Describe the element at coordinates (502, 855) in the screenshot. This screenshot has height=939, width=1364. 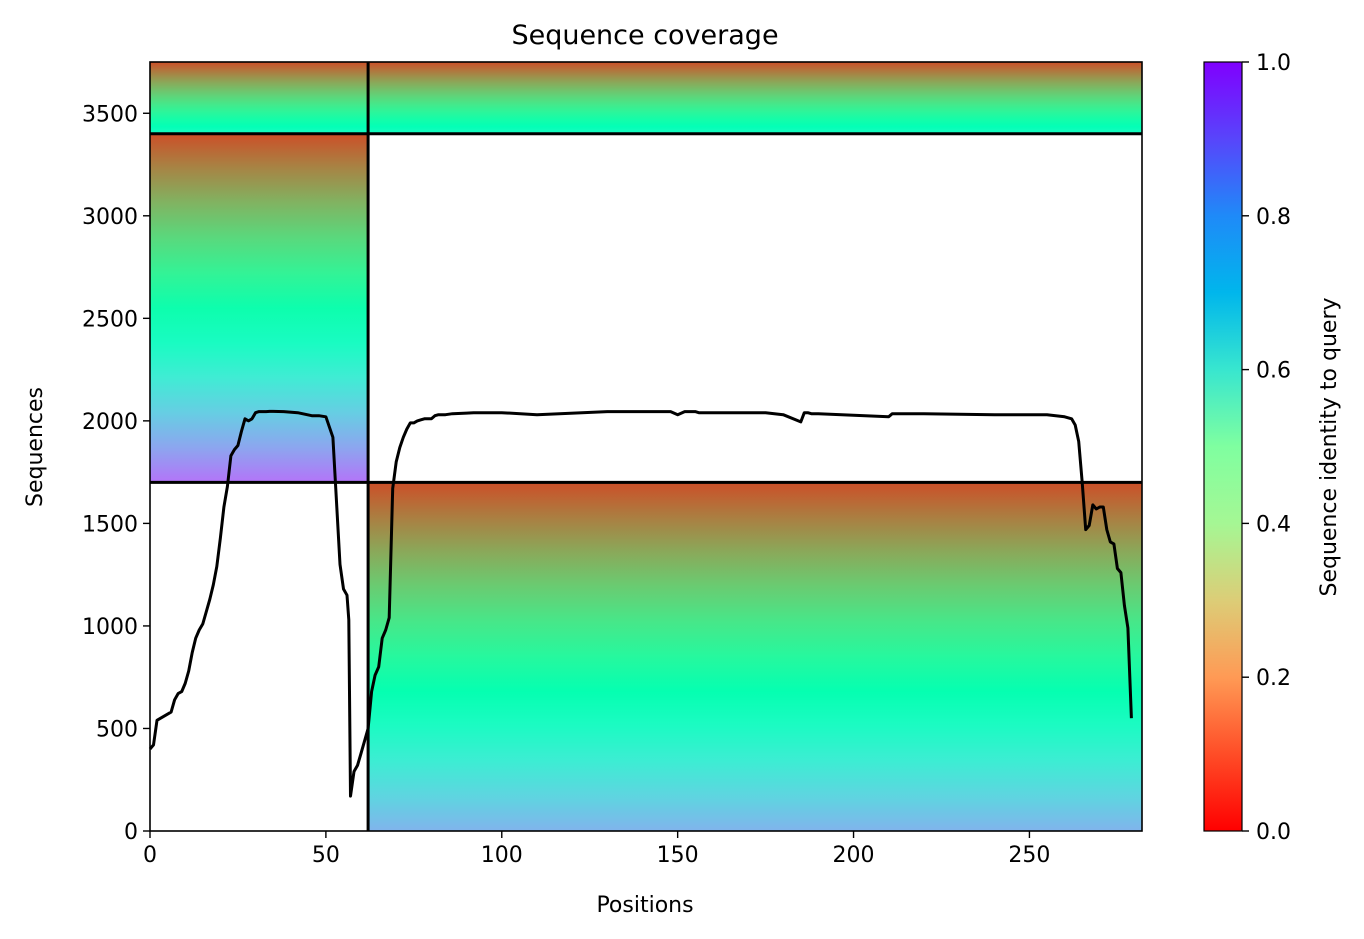
I see `x-tick-label: 100` at that location.